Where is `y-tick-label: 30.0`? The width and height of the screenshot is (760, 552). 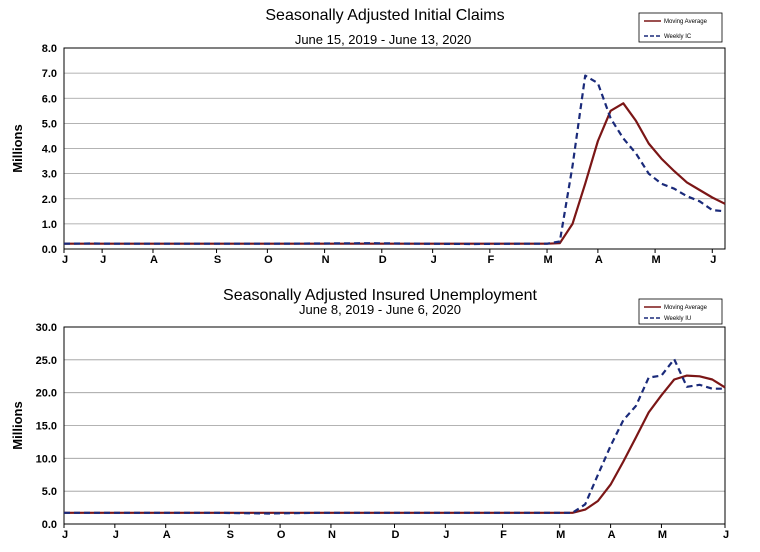 y-tick-label: 30.0 is located at coordinates (46, 328).